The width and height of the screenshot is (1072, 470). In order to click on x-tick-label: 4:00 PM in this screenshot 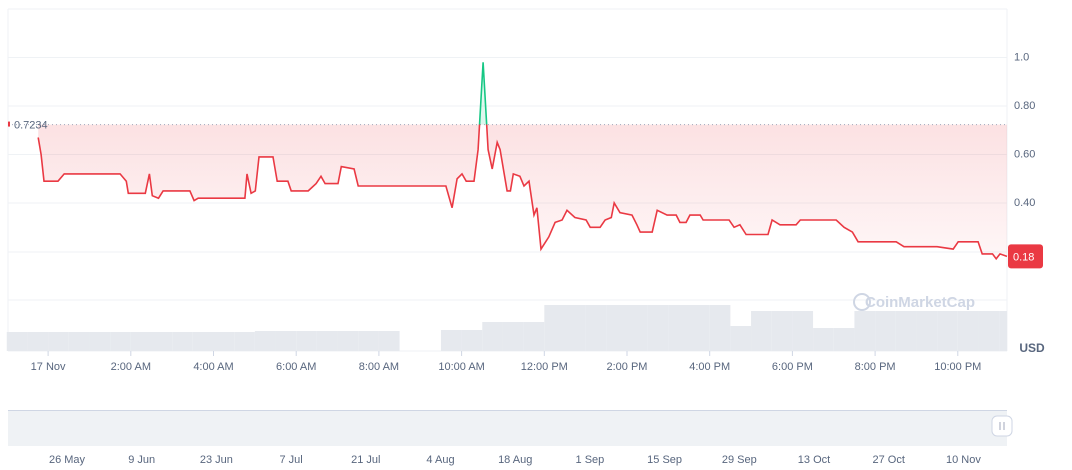, I will do `click(709, 367)`.